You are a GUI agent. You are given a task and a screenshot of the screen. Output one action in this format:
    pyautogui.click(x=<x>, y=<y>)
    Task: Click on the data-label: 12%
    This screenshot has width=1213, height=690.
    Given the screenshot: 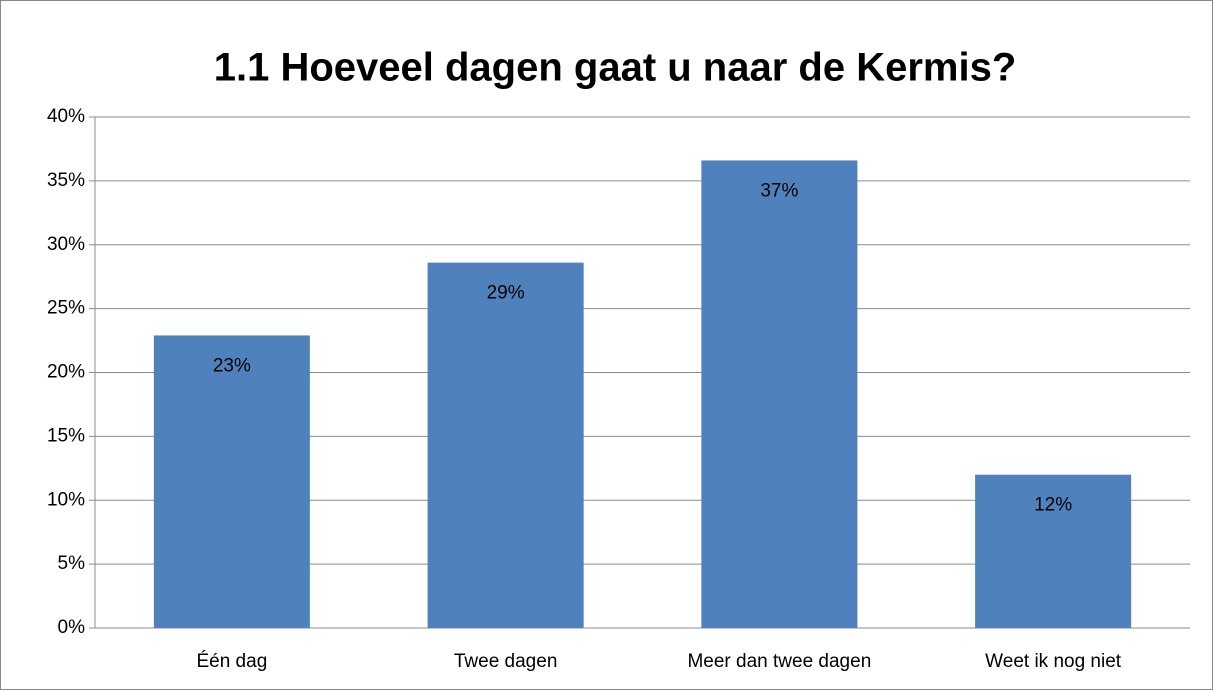 What is the action you would take?
    pyautogui.click(x=1053, y=505)
    